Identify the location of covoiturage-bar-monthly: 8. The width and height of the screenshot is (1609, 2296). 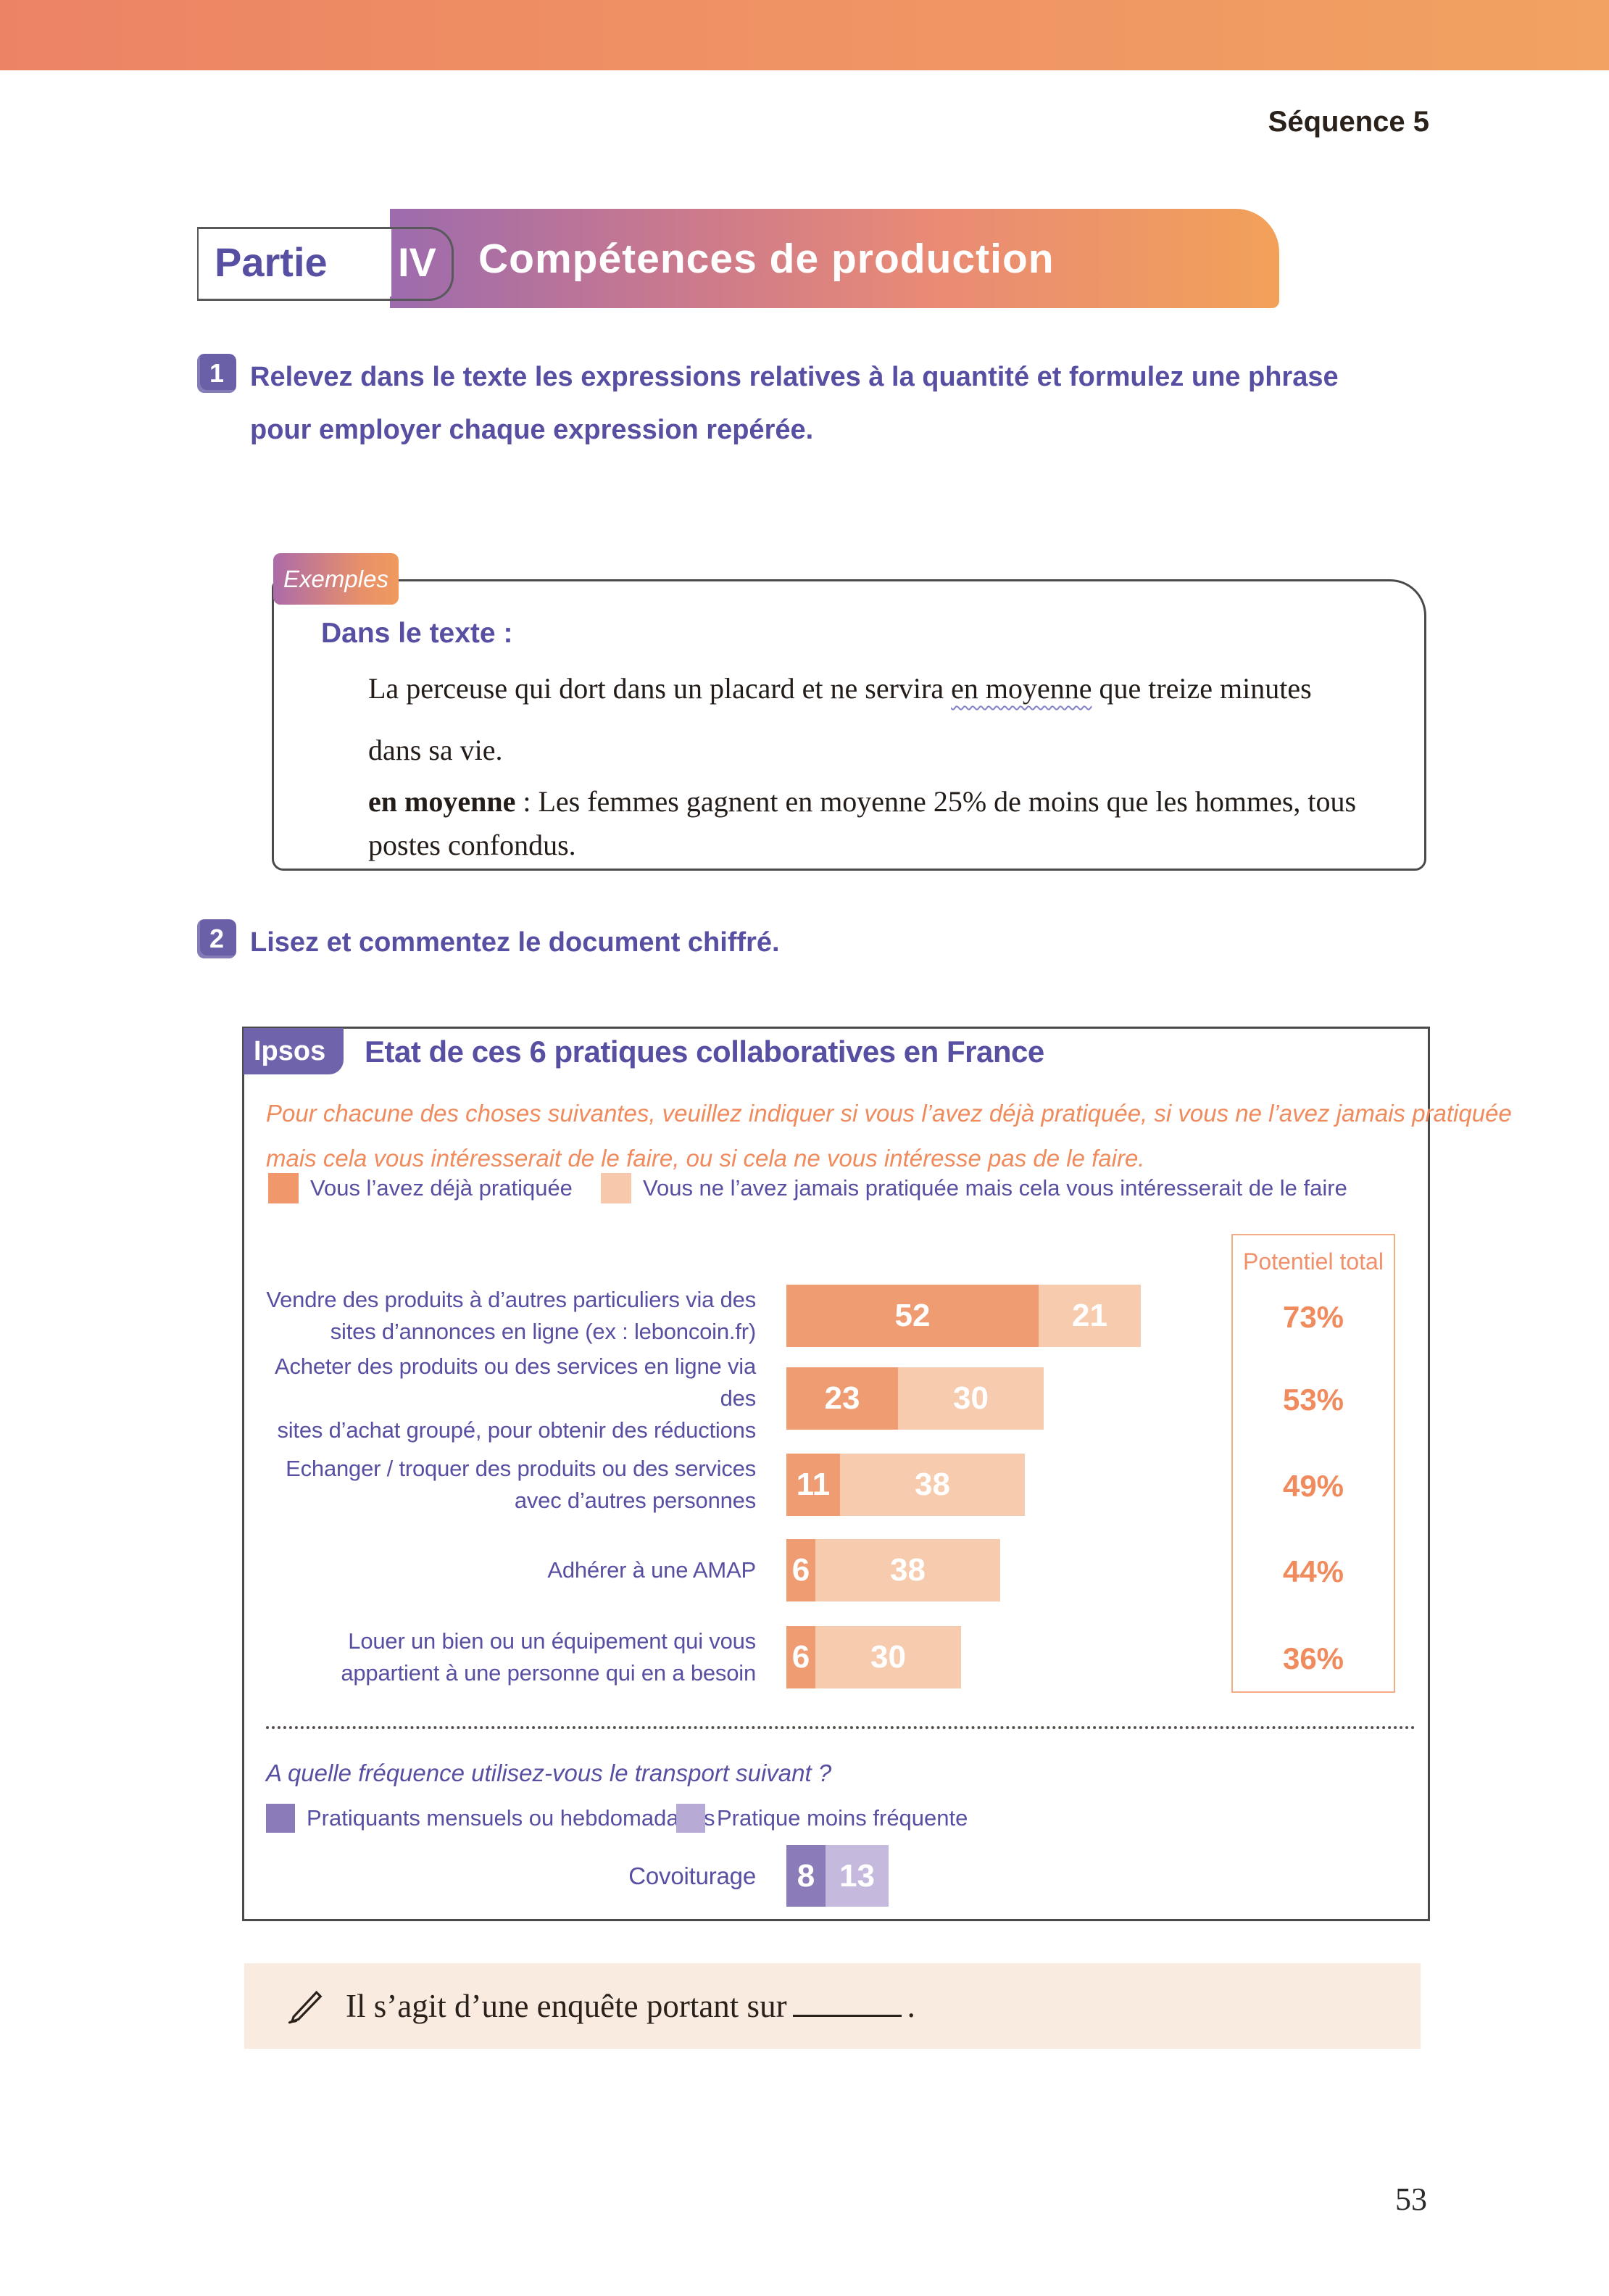
(806, 1876).